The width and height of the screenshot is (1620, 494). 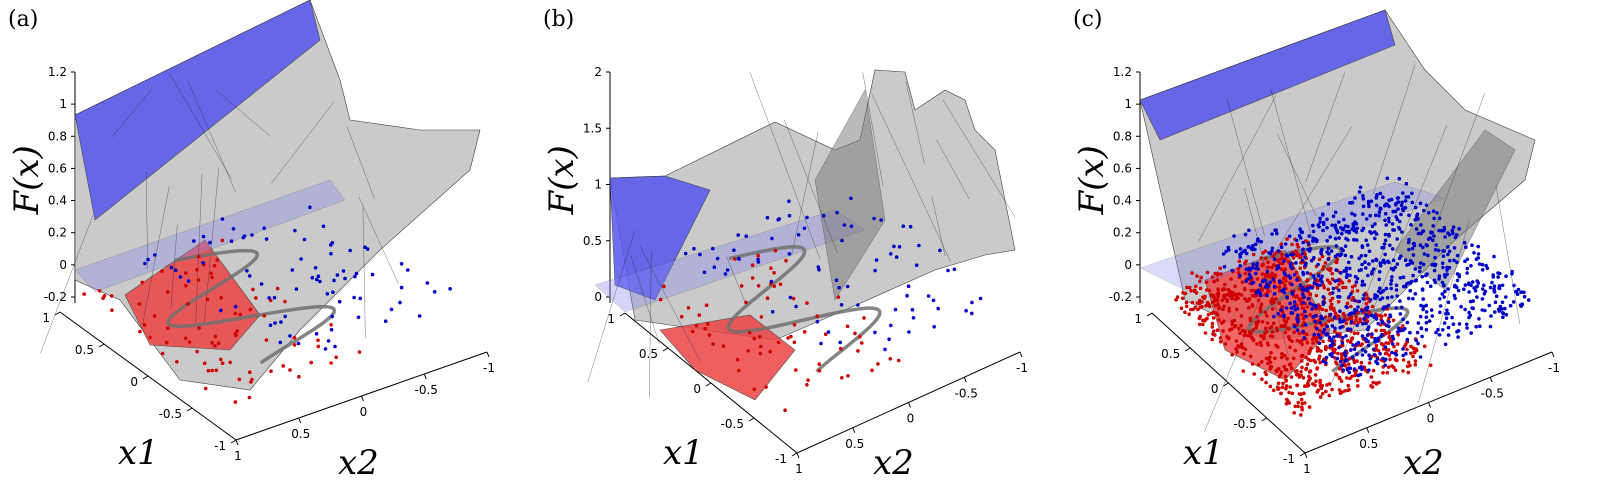 I want to click on z-tick-label: 0.2, so click(x=57, y=233).